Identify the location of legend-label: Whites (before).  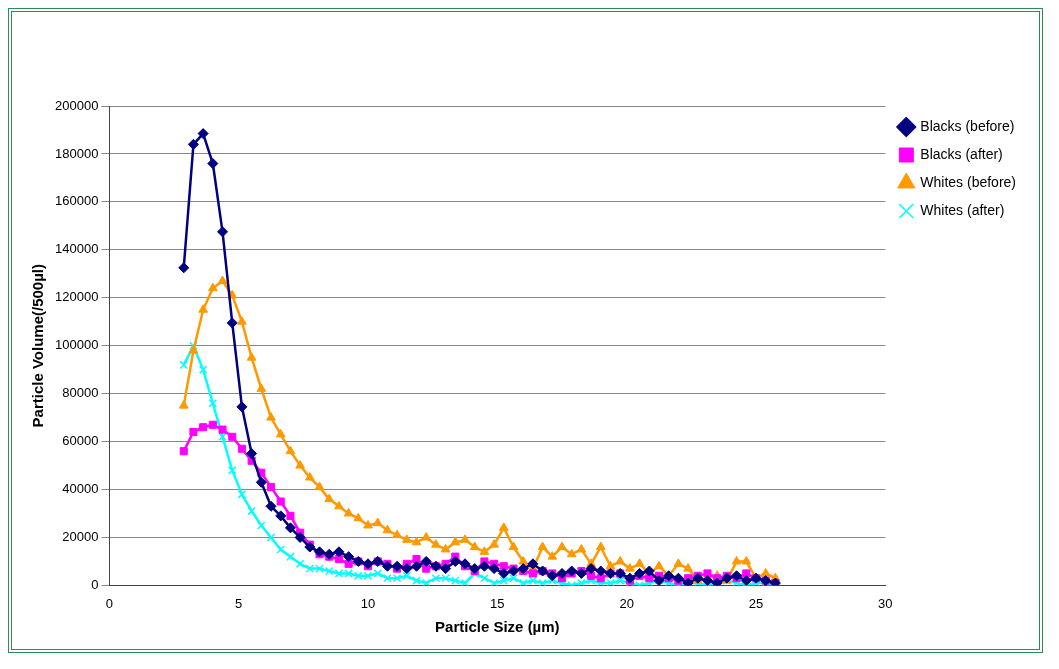
(968, 181).